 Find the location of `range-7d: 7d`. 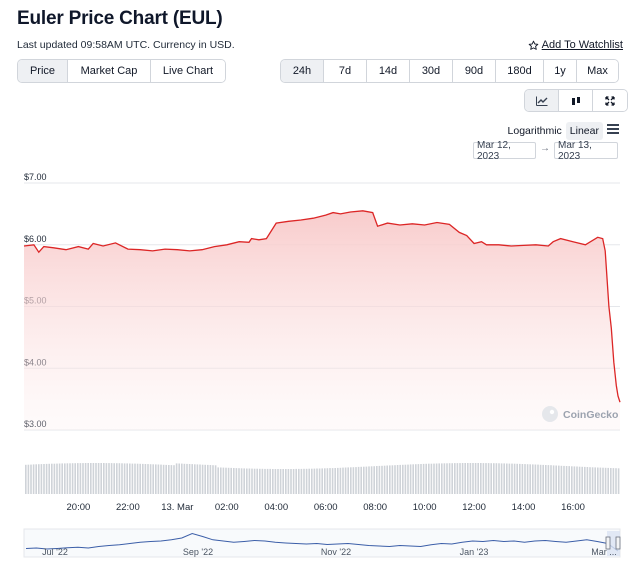

range-7d: 7d is located at coordinates (345, 71).